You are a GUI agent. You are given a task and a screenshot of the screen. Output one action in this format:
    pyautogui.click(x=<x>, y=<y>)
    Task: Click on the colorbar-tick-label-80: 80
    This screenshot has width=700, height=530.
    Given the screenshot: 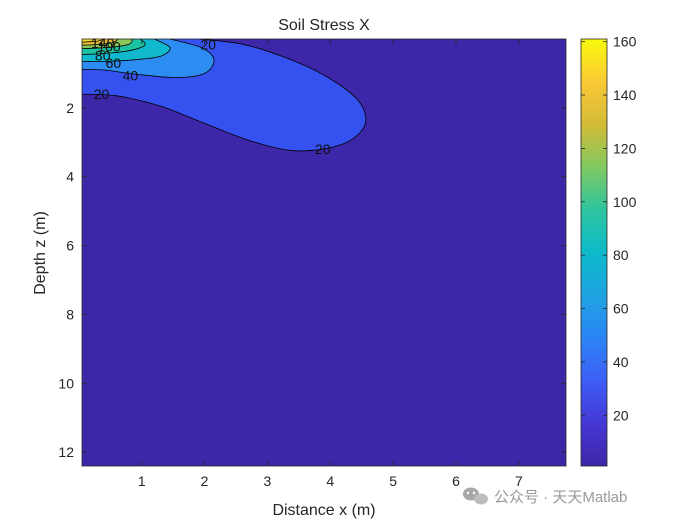 What is the action you would take?
    pyautogui.click(x=621, y=255)
    